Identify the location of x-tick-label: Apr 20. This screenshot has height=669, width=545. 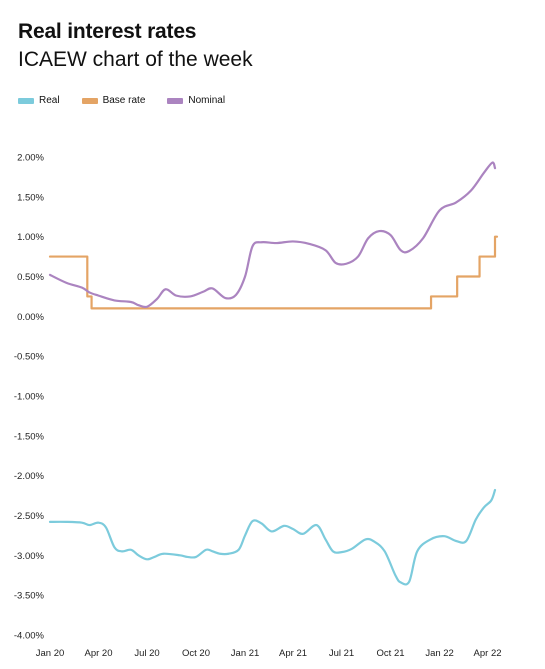
(98, 653).